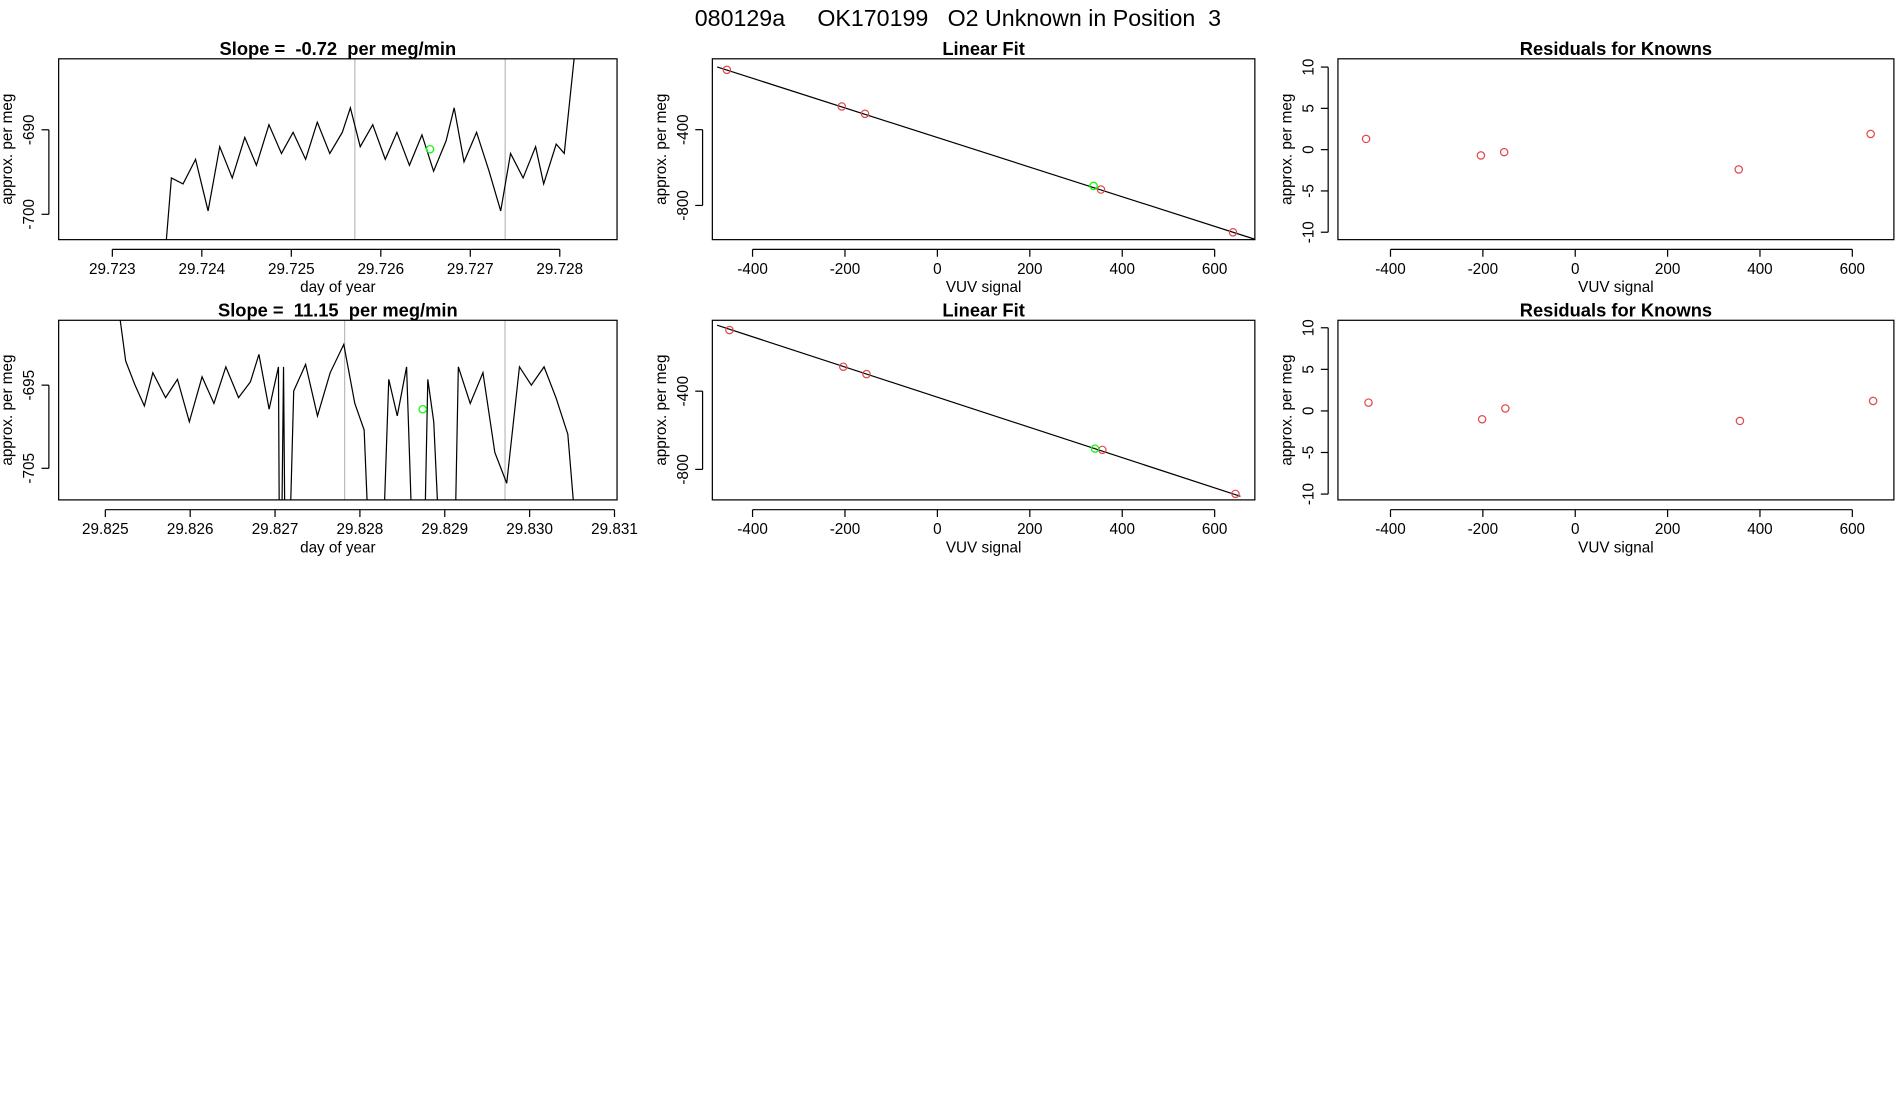 This screenshot has height=1100, width=1900. What do you see at coordinates (201, 269) in the screenshot?
I see `x-tick-label: 29.724` at bounding box center [201, 269].